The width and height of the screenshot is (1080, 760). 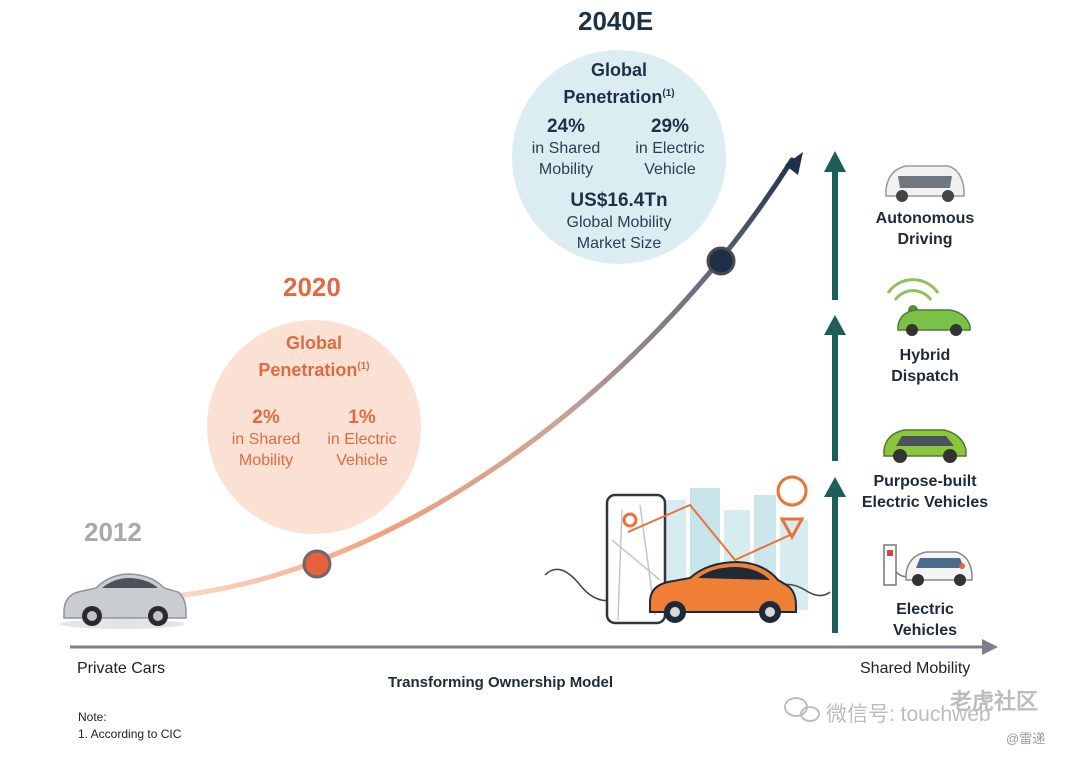 I want to click on electric-vehicle-illustration, so click(x=928, y=565).